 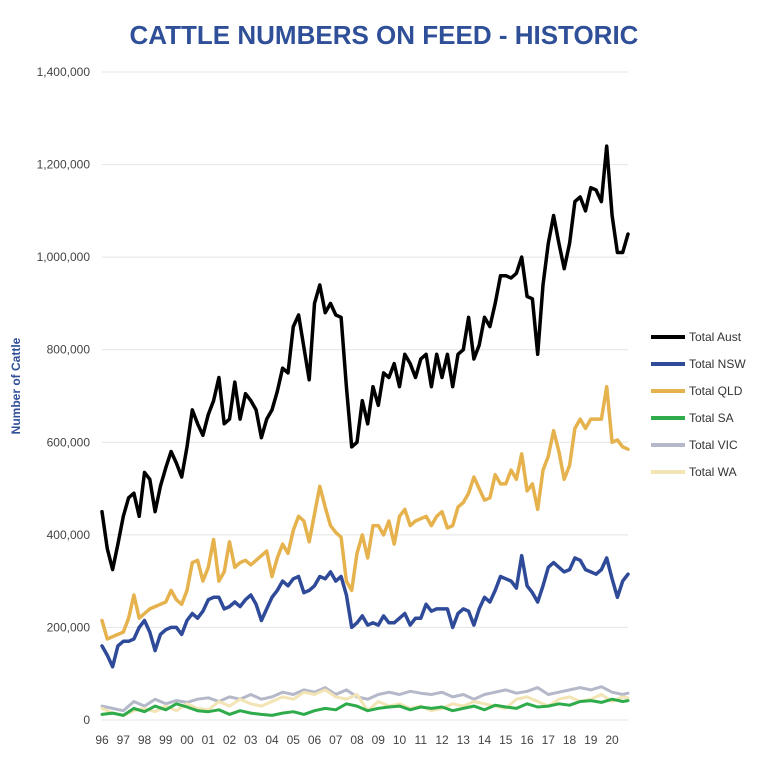 I want to click on legend-label: Total WA, so click(x=713, y=472).